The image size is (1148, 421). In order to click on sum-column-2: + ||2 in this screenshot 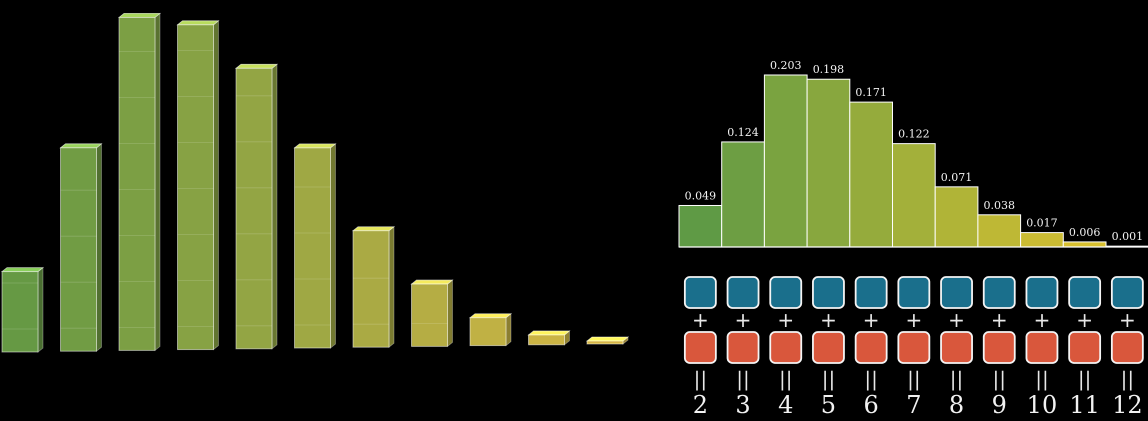, I will do `click(700, 347)`.